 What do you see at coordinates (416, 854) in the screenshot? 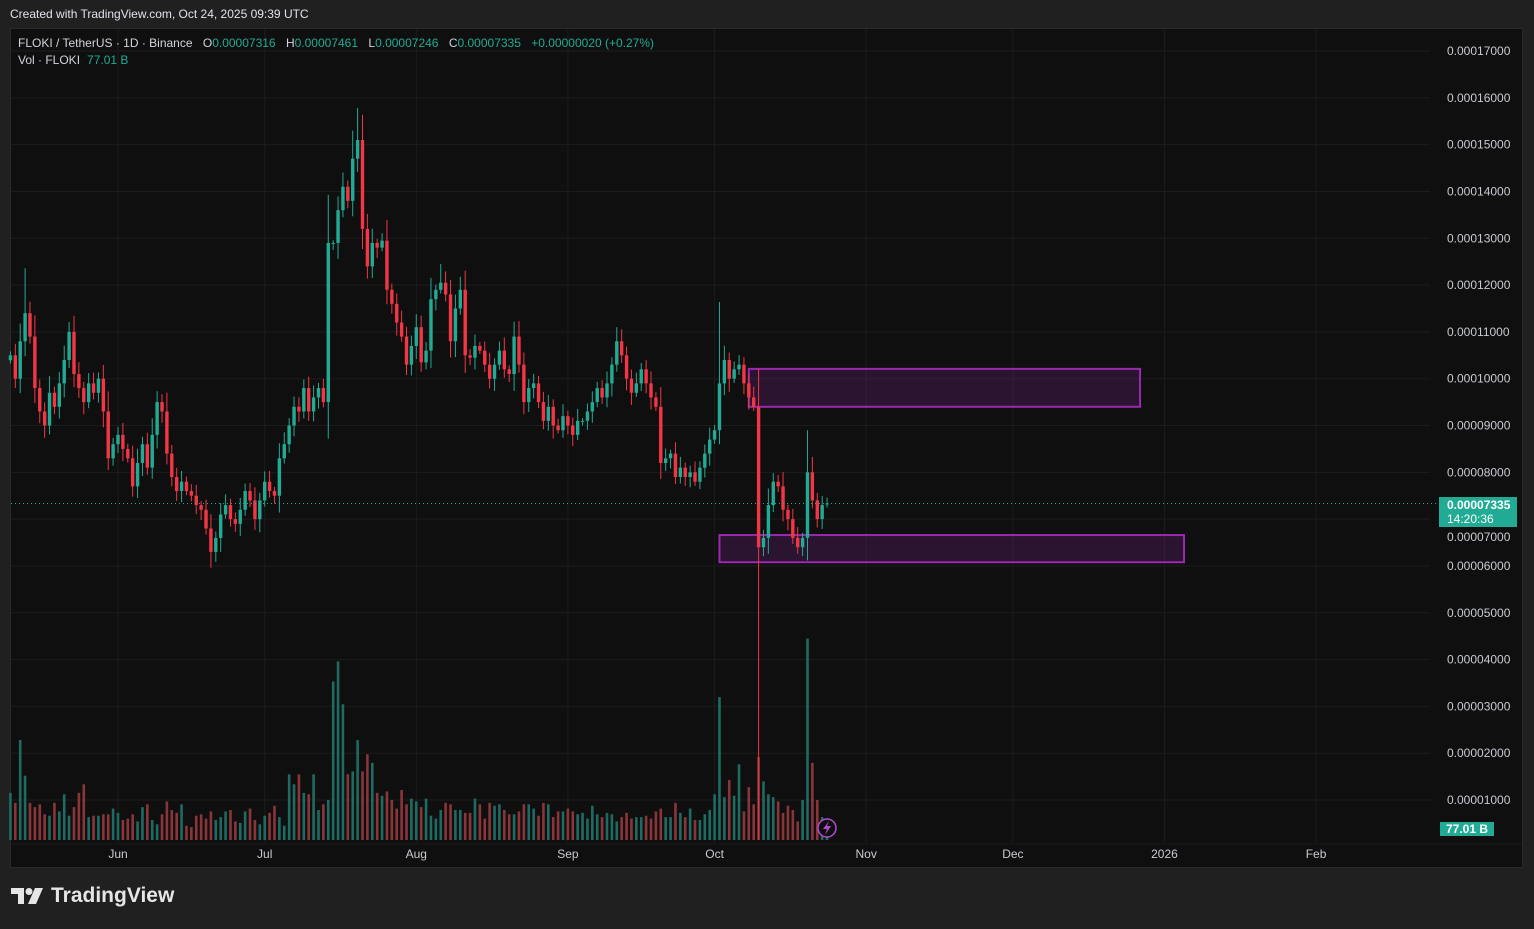
I see `time-tick-label: Aug` at bounding box center [416, 854].